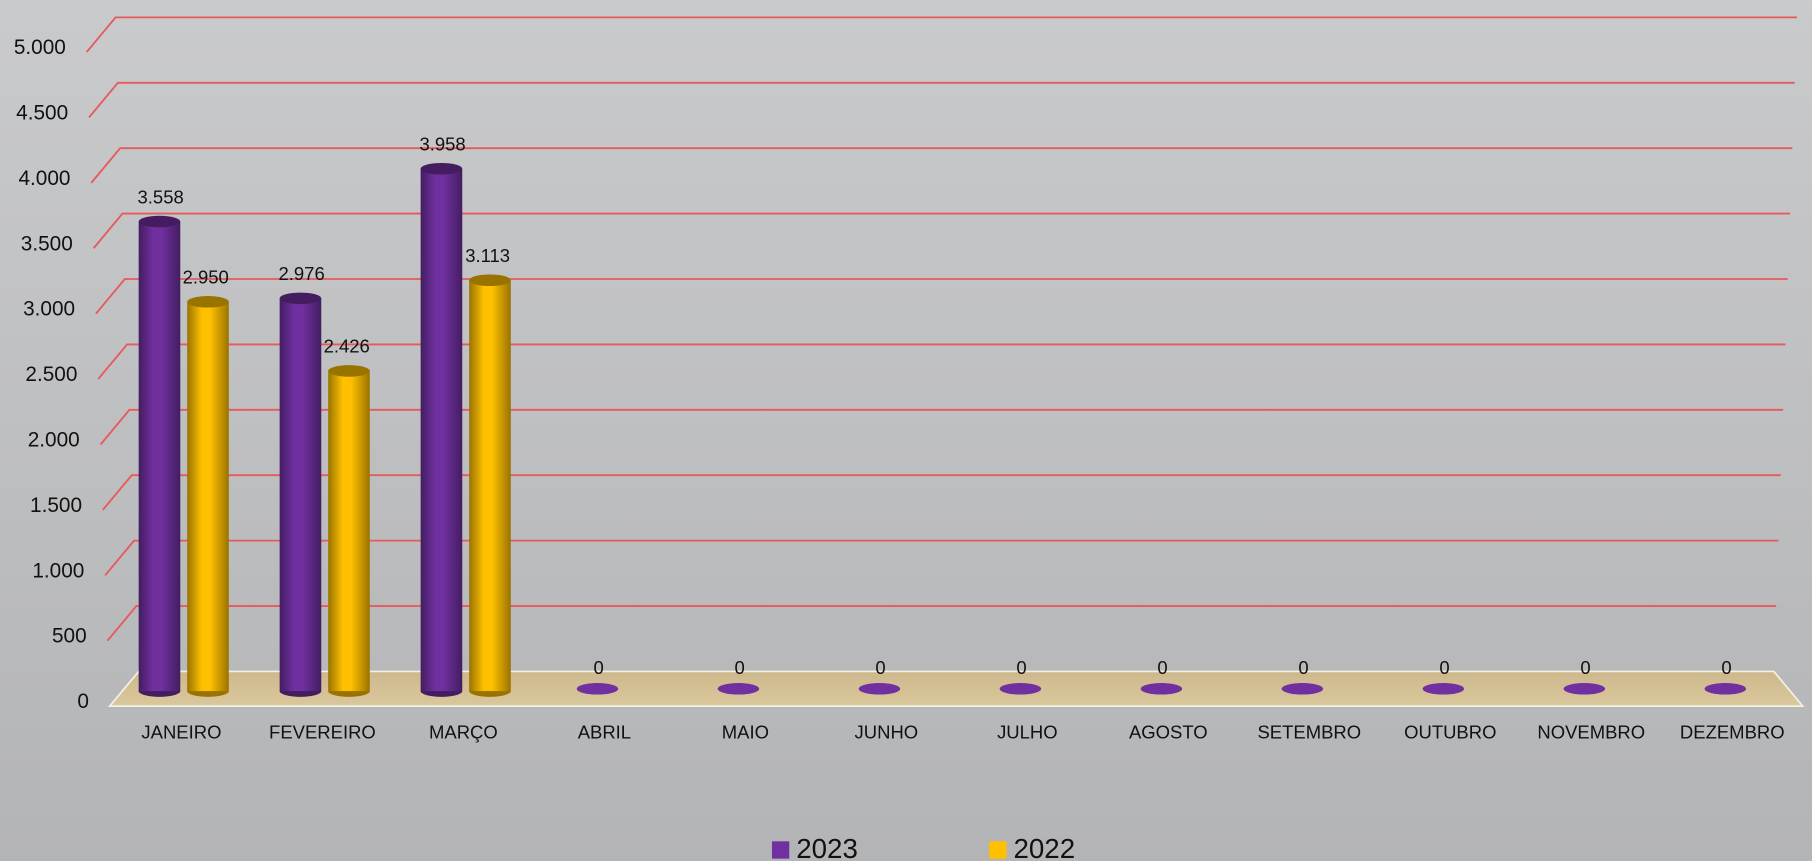 The height and width of the screenshot is (861, 1812). Describe the element at coordinates (56, 505) in the screenshot. I see `y-tick-label: 1.500` at that location.